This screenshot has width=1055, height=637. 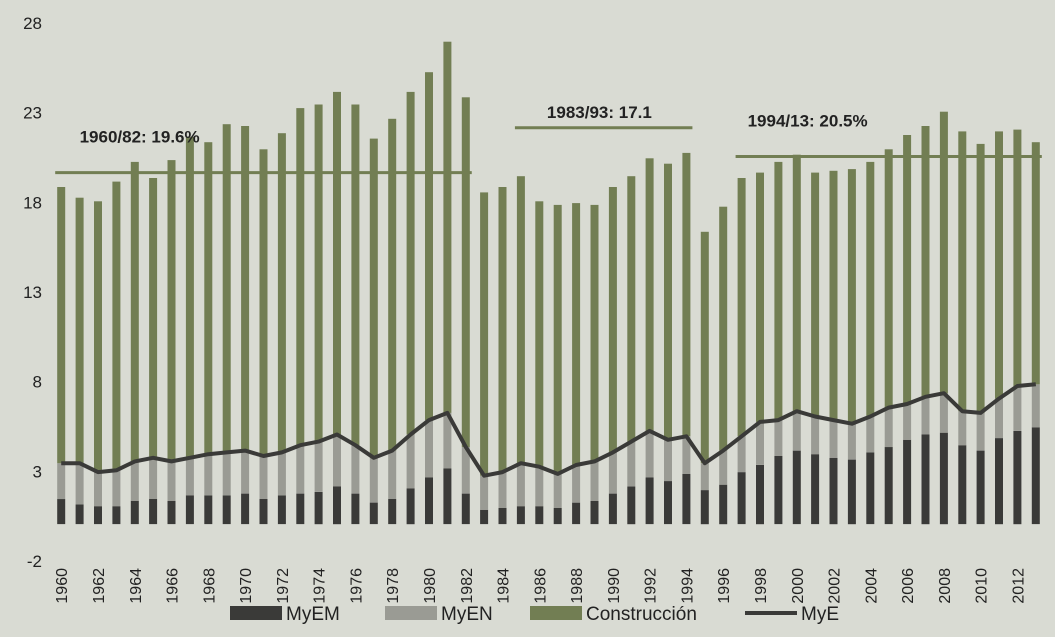 I want to click on bar-construccin-1990, so click(x=612, y=320).